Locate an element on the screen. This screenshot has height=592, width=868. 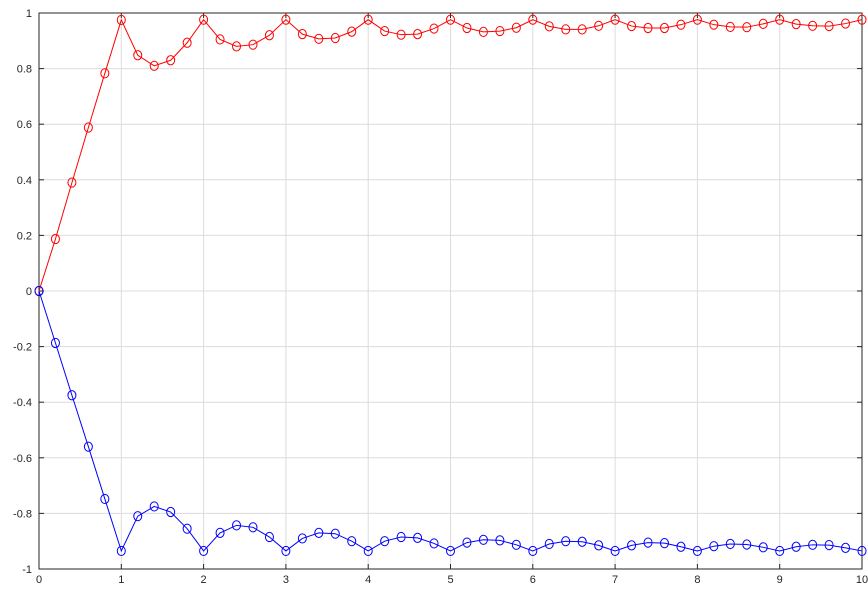
x-tick-label-2: 2 is located at coordinates (204, 580).